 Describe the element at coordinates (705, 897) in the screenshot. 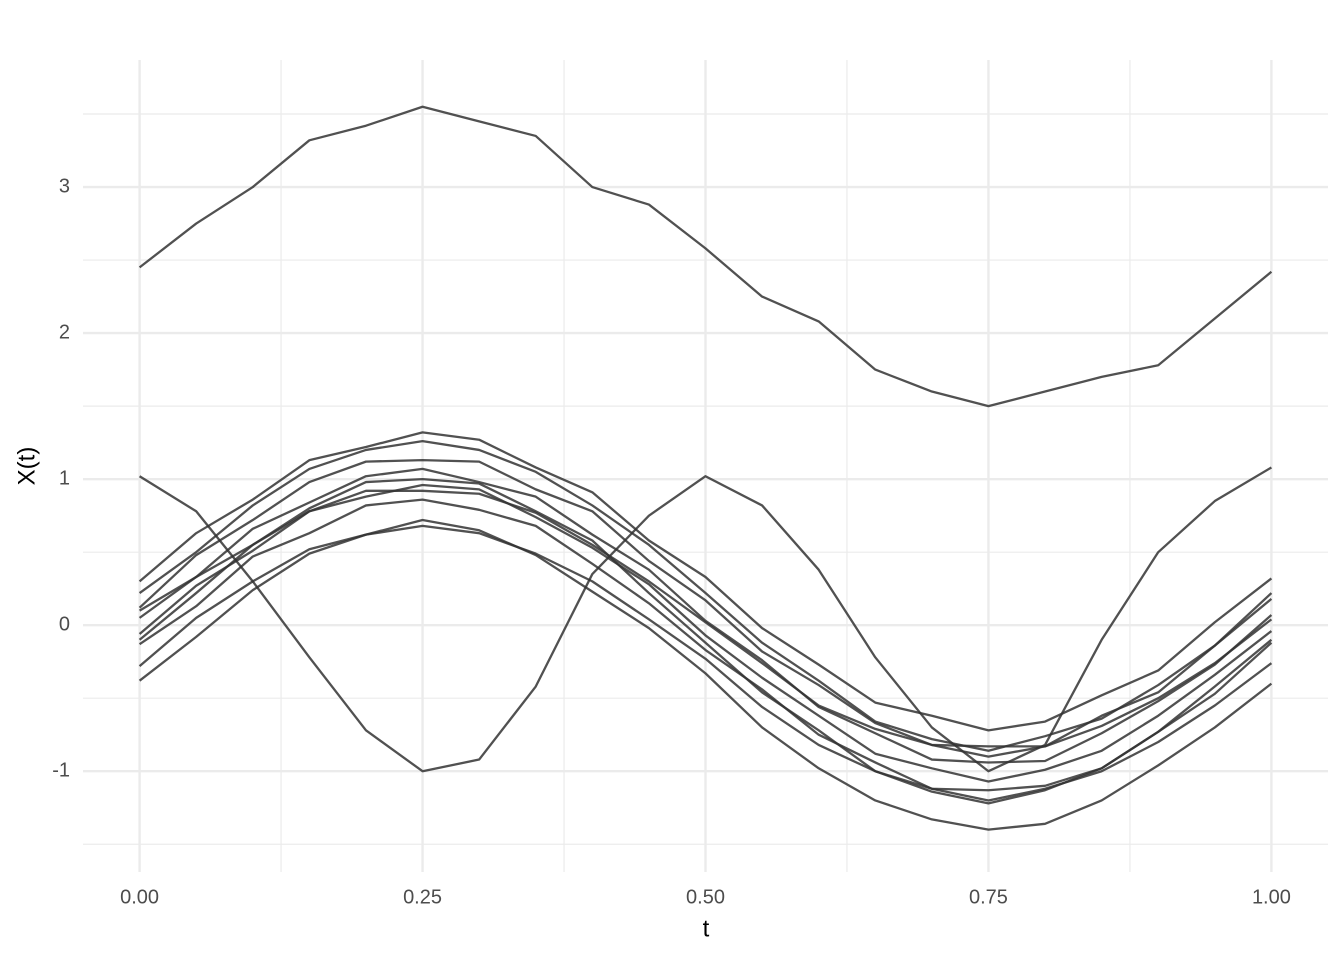

I see `x-tick-label: 0.50` at that location.